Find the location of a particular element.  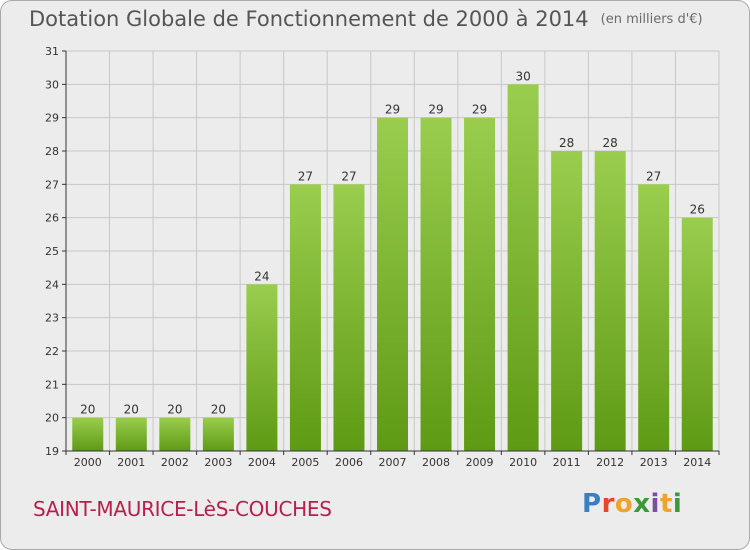

y-tick-label: 22 is located at coordinates (52, 351).